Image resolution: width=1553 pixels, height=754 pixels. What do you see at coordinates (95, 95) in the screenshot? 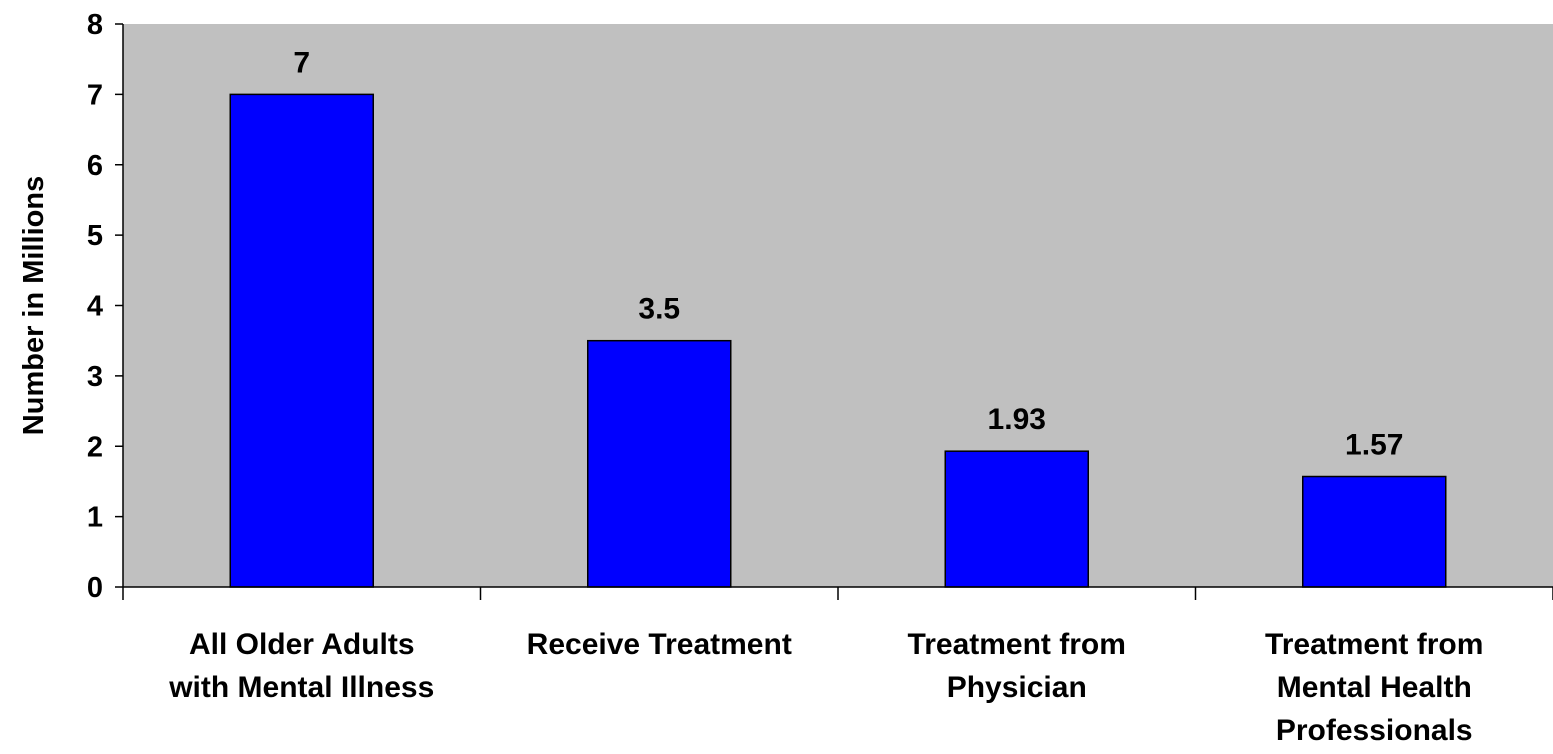
I see `y-tick-label-7: 7` at bounding box center [95, 95].